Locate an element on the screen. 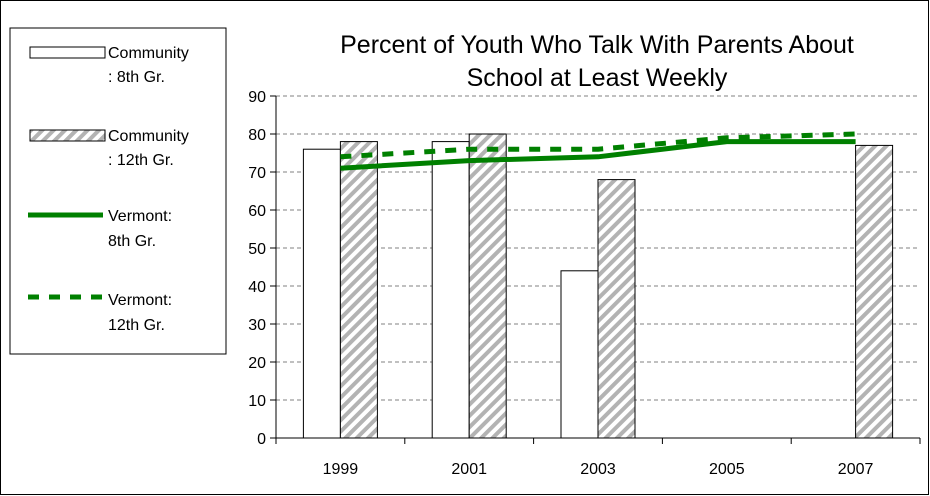 Image resolution: width=930 pixels, height=496 pixels. y-tick-label: 10 is located at coordinates (257, 401).